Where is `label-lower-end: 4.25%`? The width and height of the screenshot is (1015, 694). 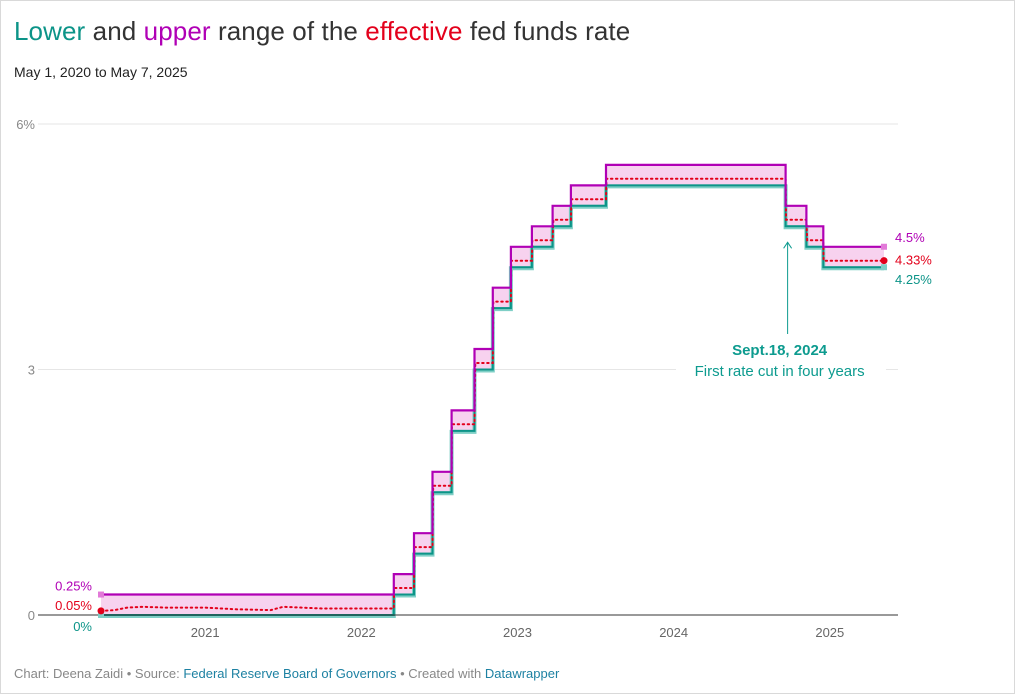
label-lower-end: 4.25% is located at coordinates (913, 279).